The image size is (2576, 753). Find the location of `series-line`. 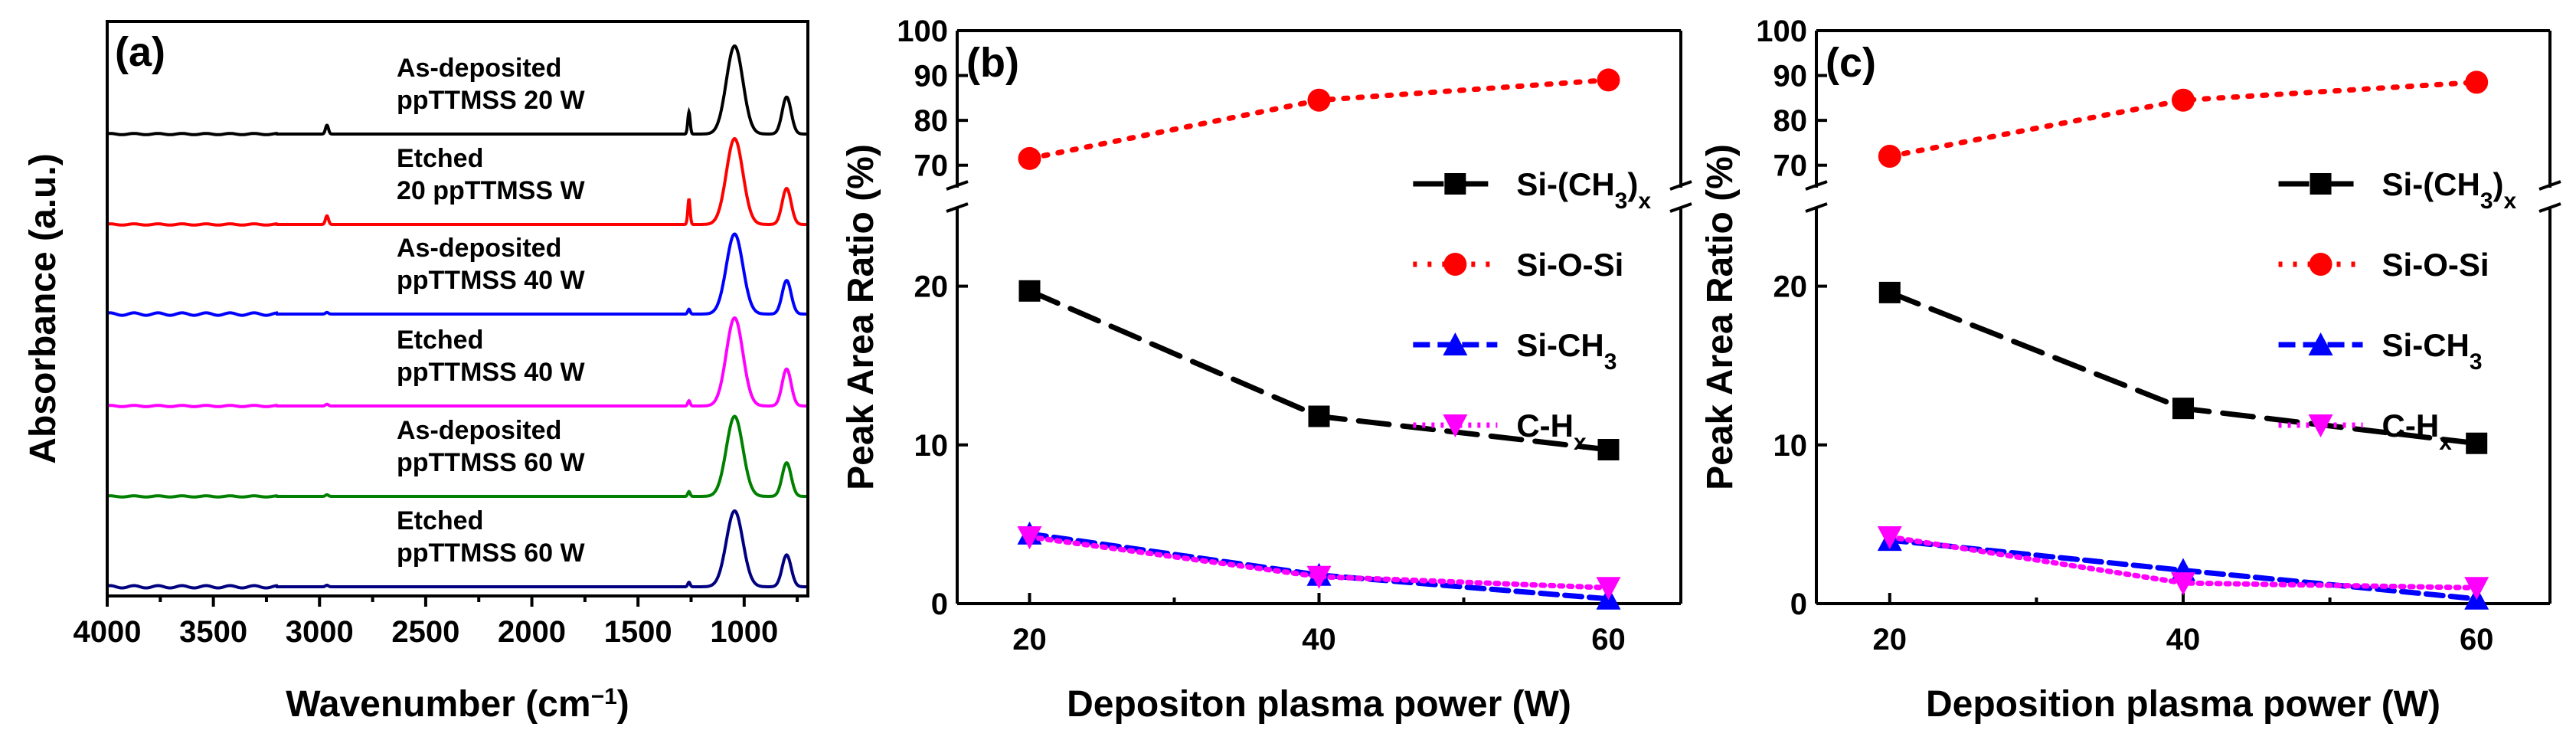

series-line is located at coordinates (2183, 119).